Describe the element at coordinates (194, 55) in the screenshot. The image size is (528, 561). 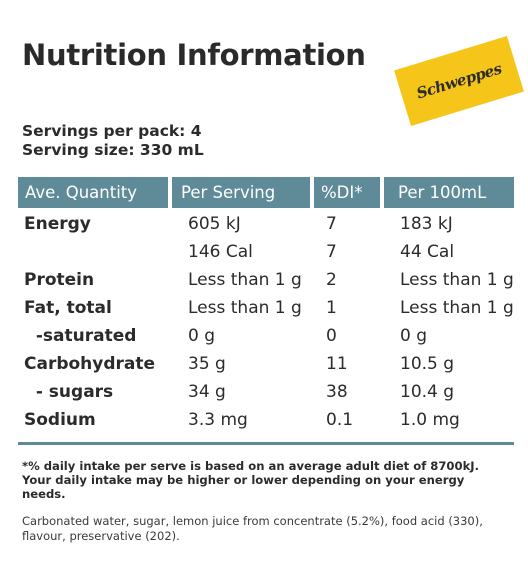
I see `page-title: Nutrition Information` at that location.